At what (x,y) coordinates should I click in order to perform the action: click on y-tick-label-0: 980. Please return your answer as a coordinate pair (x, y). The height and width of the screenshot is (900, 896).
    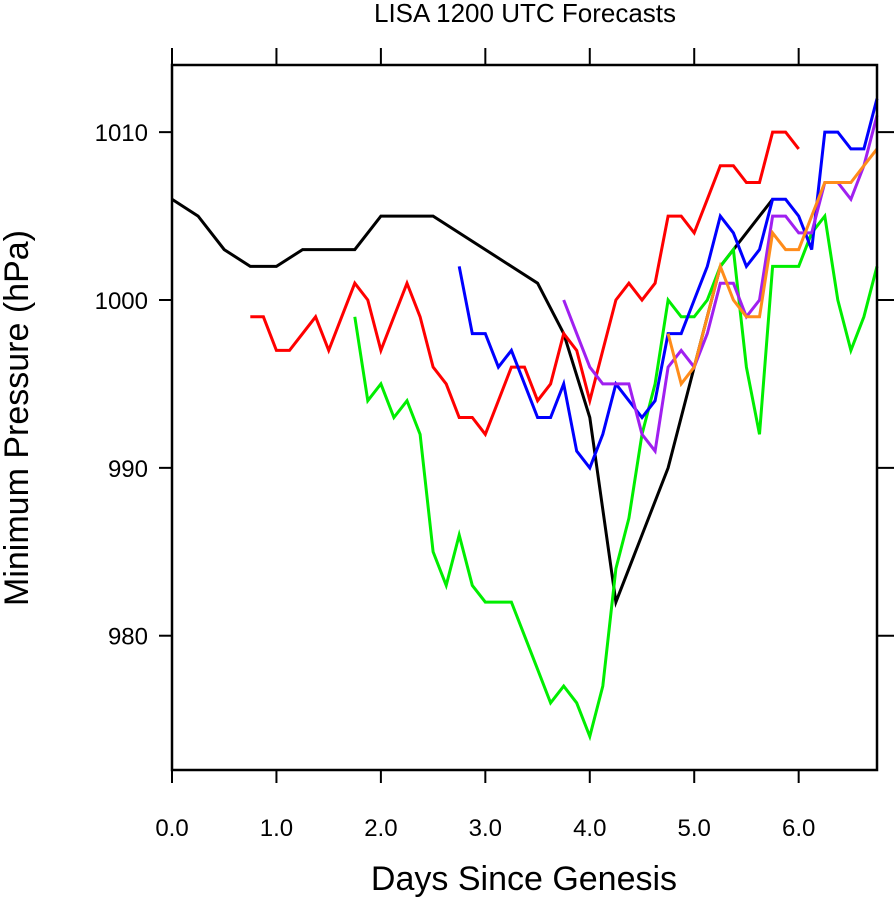
    Looking at the image, I should click on (128, 637).